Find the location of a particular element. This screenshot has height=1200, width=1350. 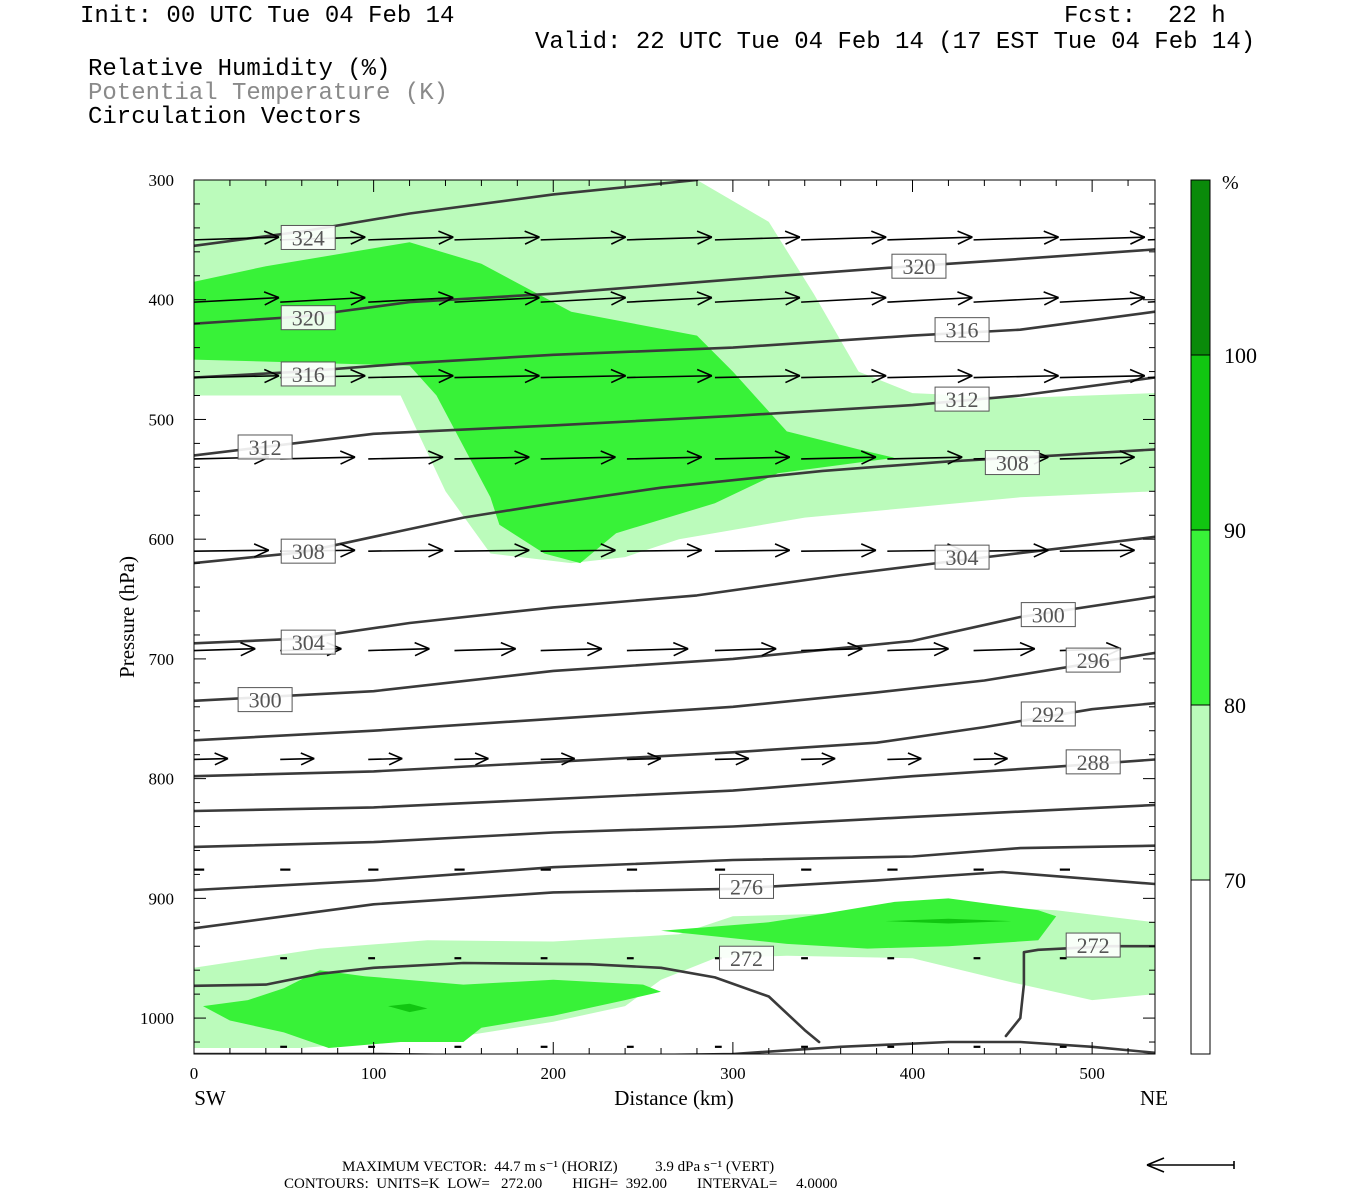

y-tick-label-500: 500 is located at coordinates (162, 419).